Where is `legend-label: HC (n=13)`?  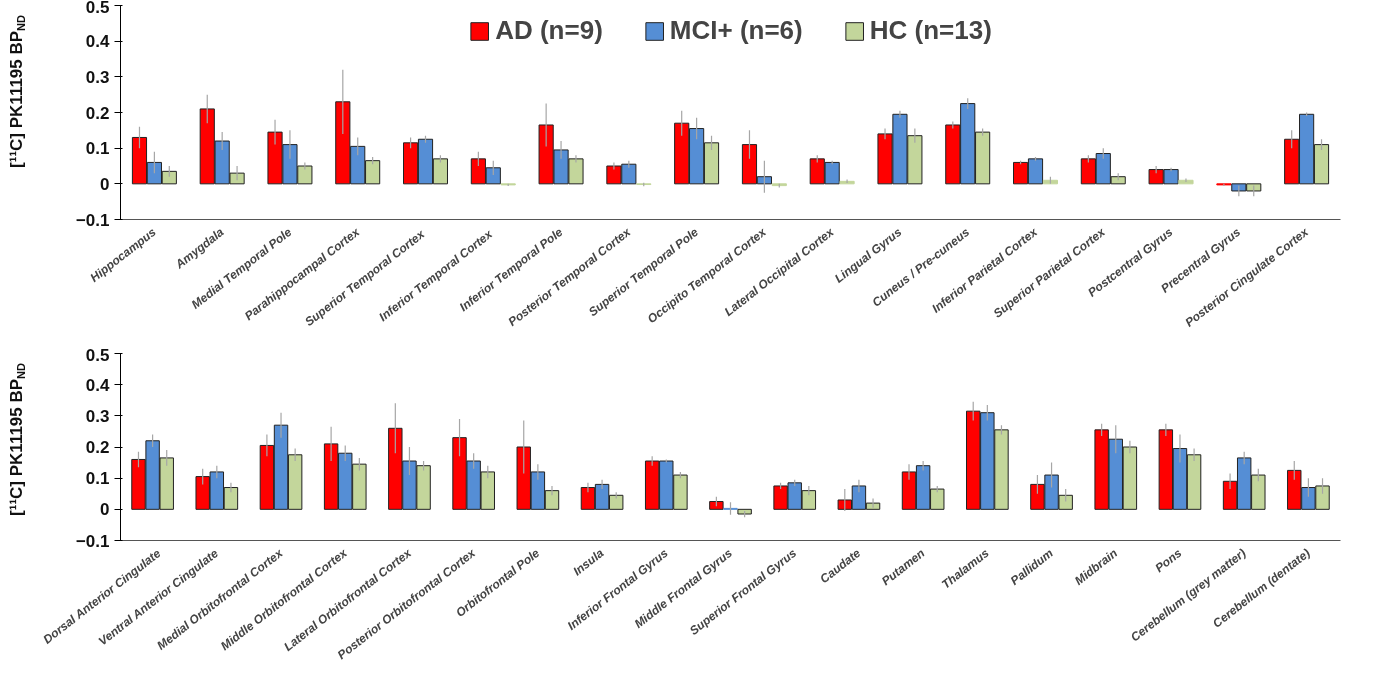
legend-label: HC (n=13) is located at coordinates (930, 30).